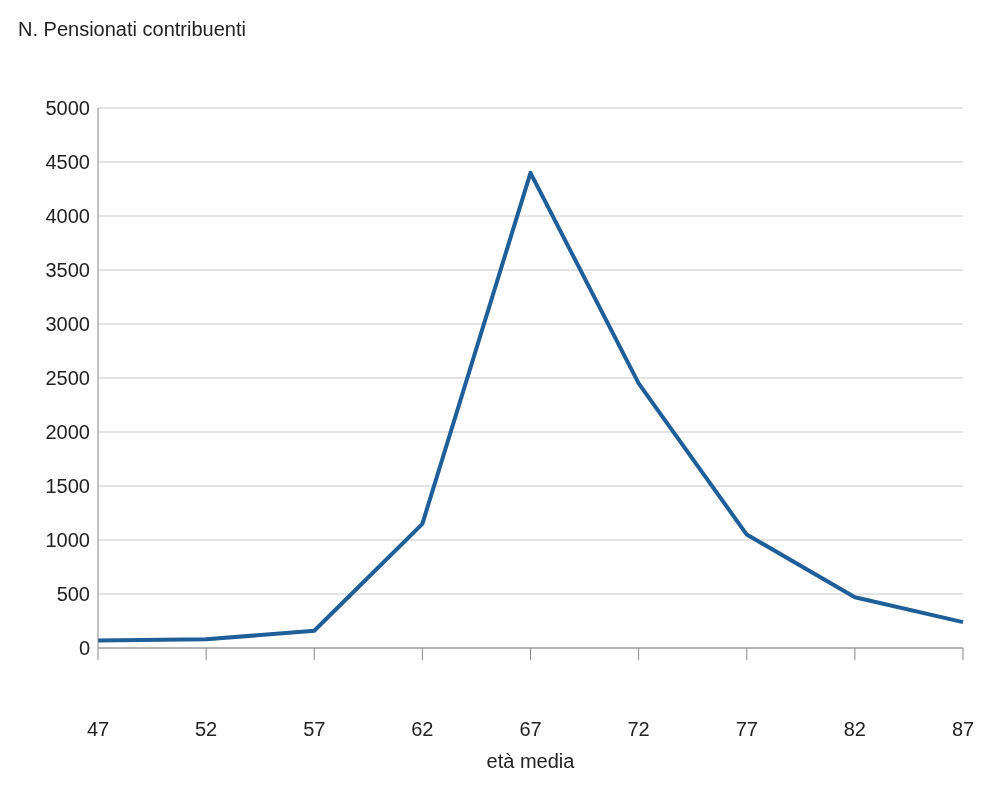  Describe the element at coordinates (67, 270) in the screenshot. I see `y-tick-label: 3500` at that location.